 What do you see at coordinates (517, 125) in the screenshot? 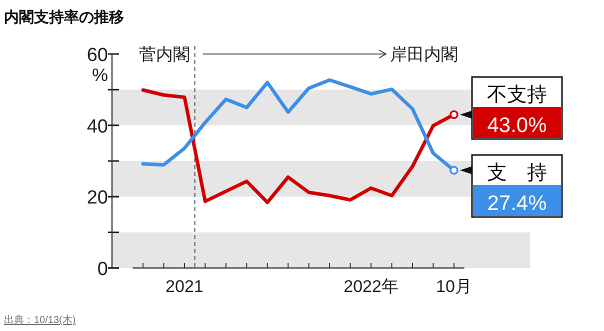
I see `data-label: 43.0%` at bounding box center [517, 125].